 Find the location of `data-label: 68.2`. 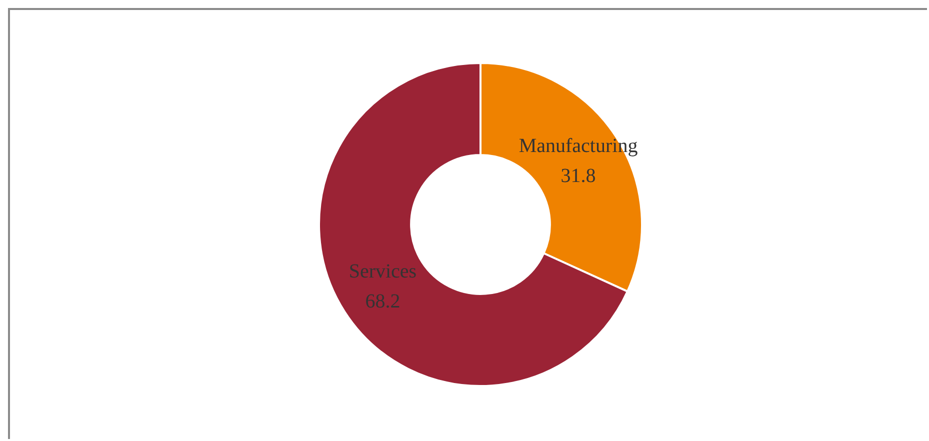

data-label: 68.2 is located at coordinates (382, 301).